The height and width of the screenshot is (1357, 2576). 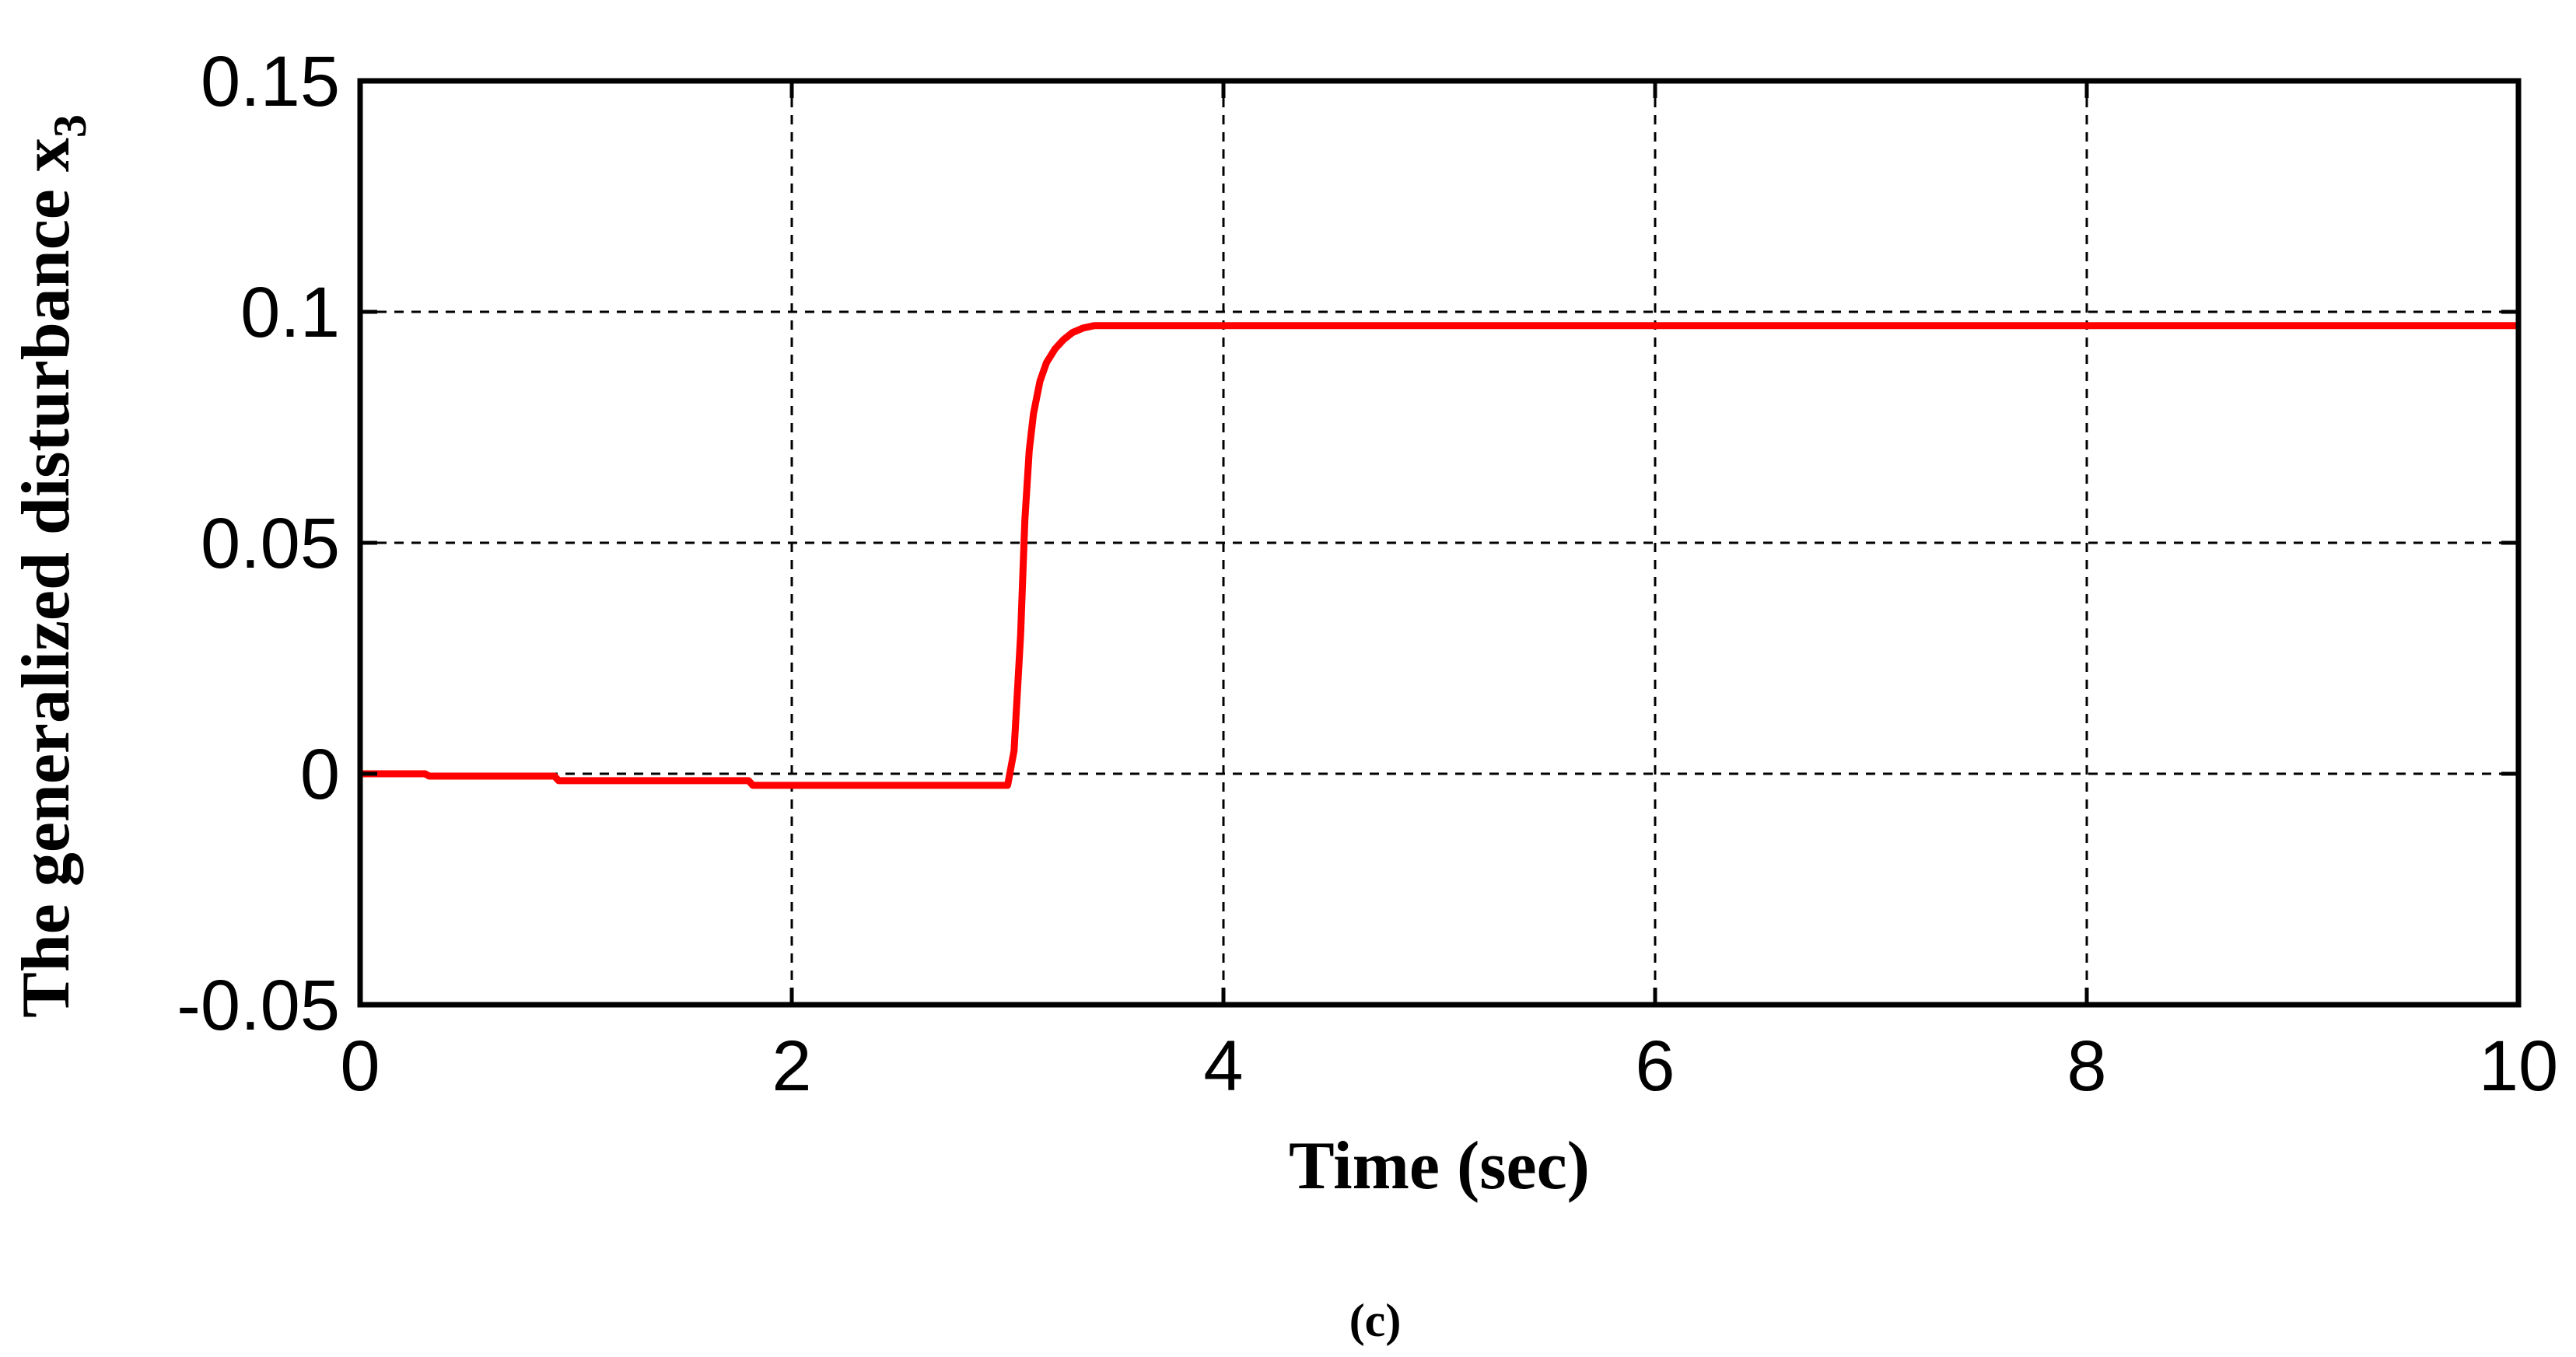 I want to click on y-tick-label: 0.05, so click(x=271, y=543).